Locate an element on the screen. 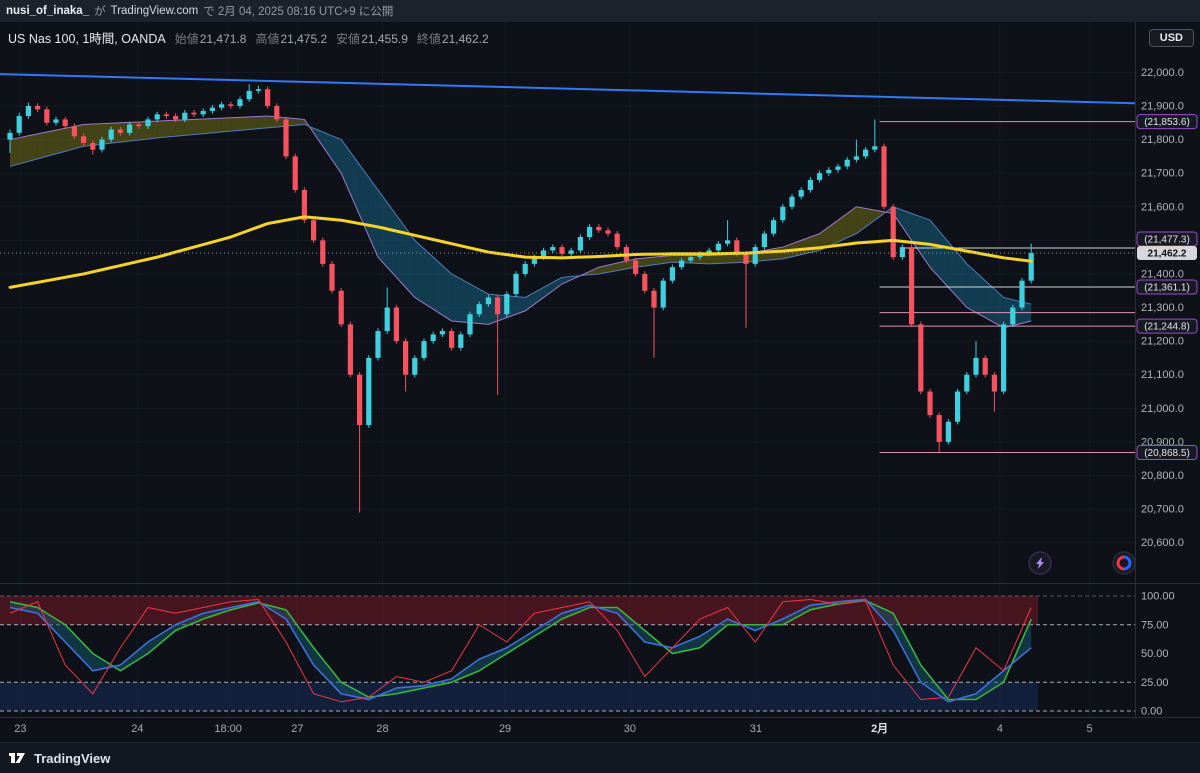  svg-text: 5 is located at coordinates (1090, 729).